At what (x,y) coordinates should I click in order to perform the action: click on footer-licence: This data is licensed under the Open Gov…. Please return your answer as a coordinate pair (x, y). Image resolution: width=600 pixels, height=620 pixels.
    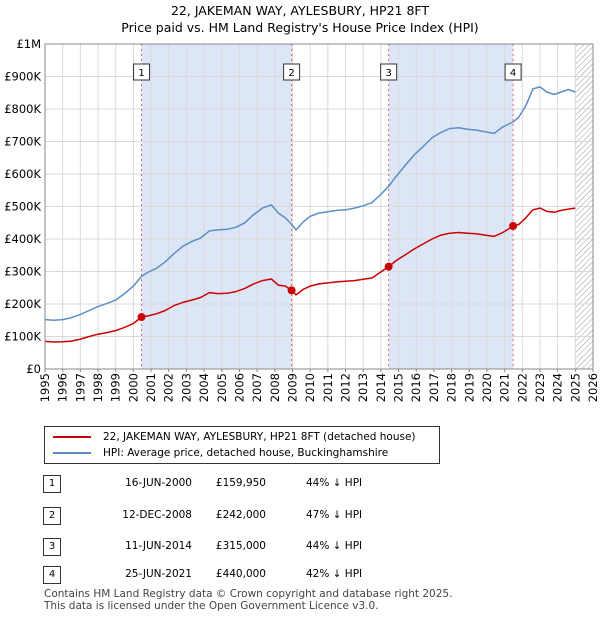
    Looking at the image, I should click on (211, 605).